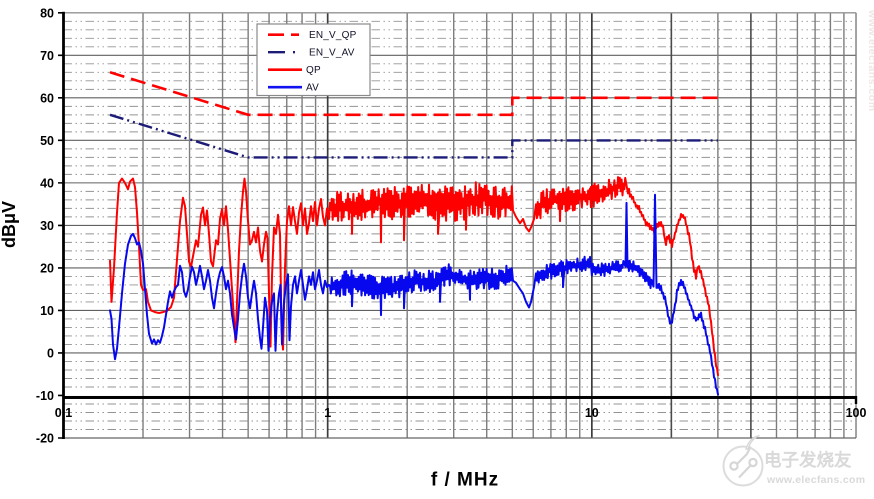 The image size is (874, 499). What do you see at coordinates (332, 53) in the screenshot?
I see `svg-text: EN_V_AV` at bounding box center [332, 53].